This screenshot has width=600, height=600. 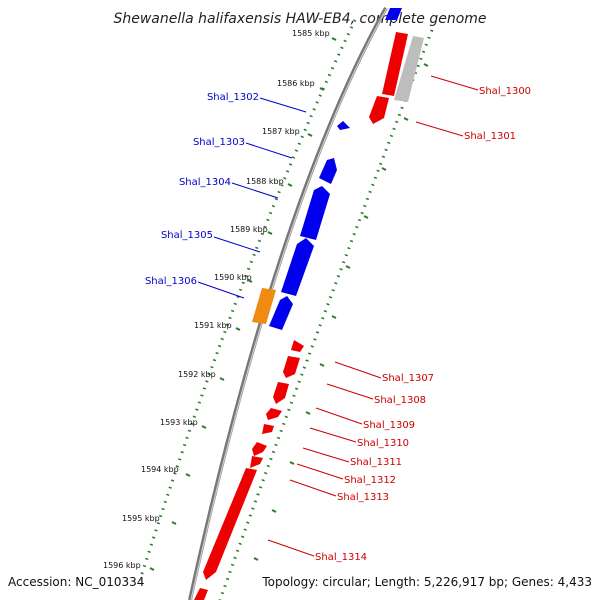 I want to click on tick-label: 1585 kbp, so click(x=311, y=33).